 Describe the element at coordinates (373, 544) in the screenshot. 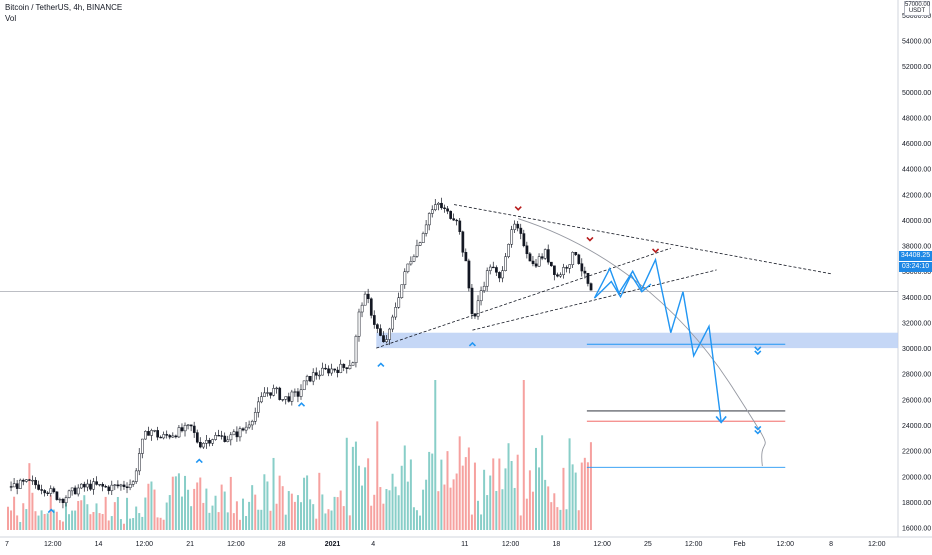

I see `x-tick-label: 4` at that location.